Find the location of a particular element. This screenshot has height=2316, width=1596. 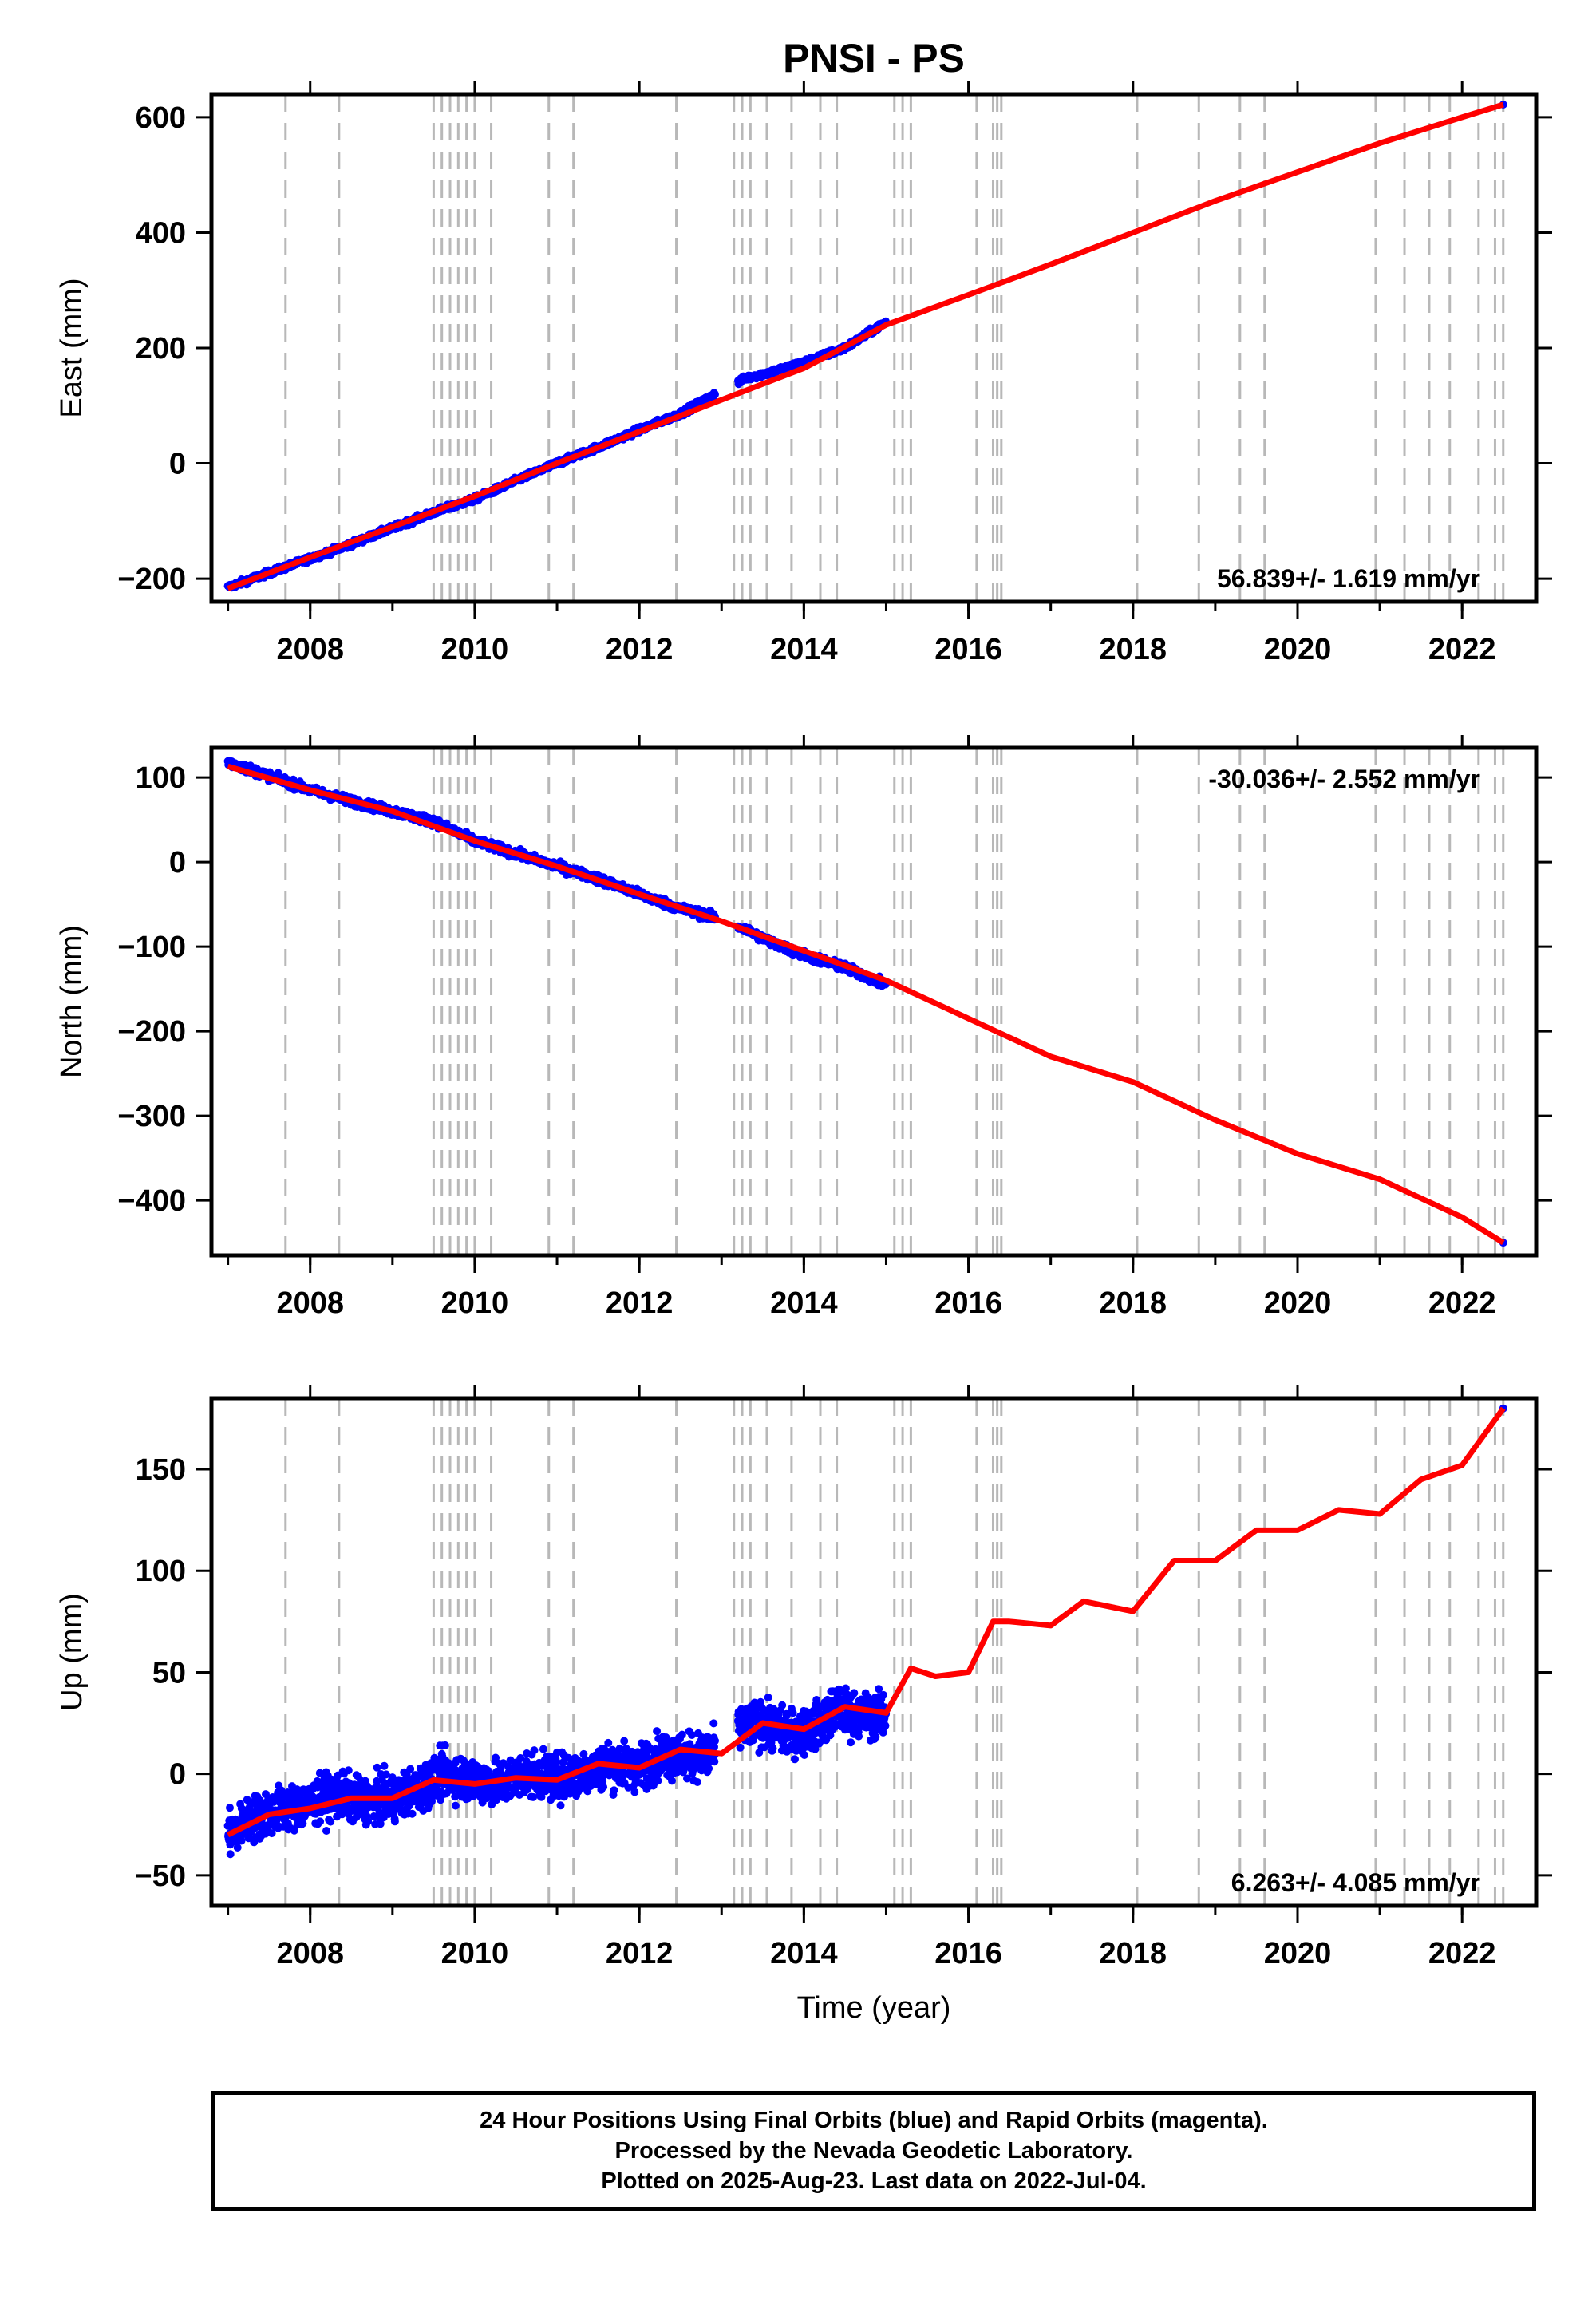

y-tick-label: 600 is located at coordinates (161, 118).